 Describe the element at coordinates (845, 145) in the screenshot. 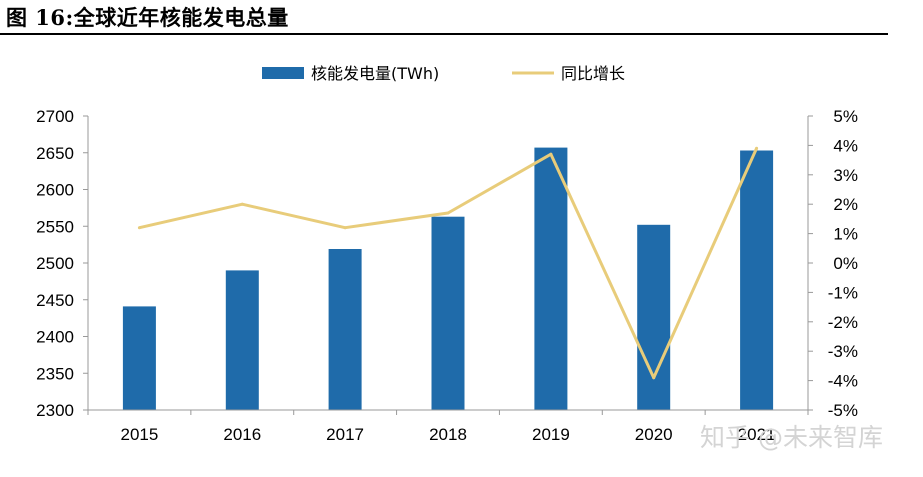

I see `right-tick-label-4%: 4%` at that location.